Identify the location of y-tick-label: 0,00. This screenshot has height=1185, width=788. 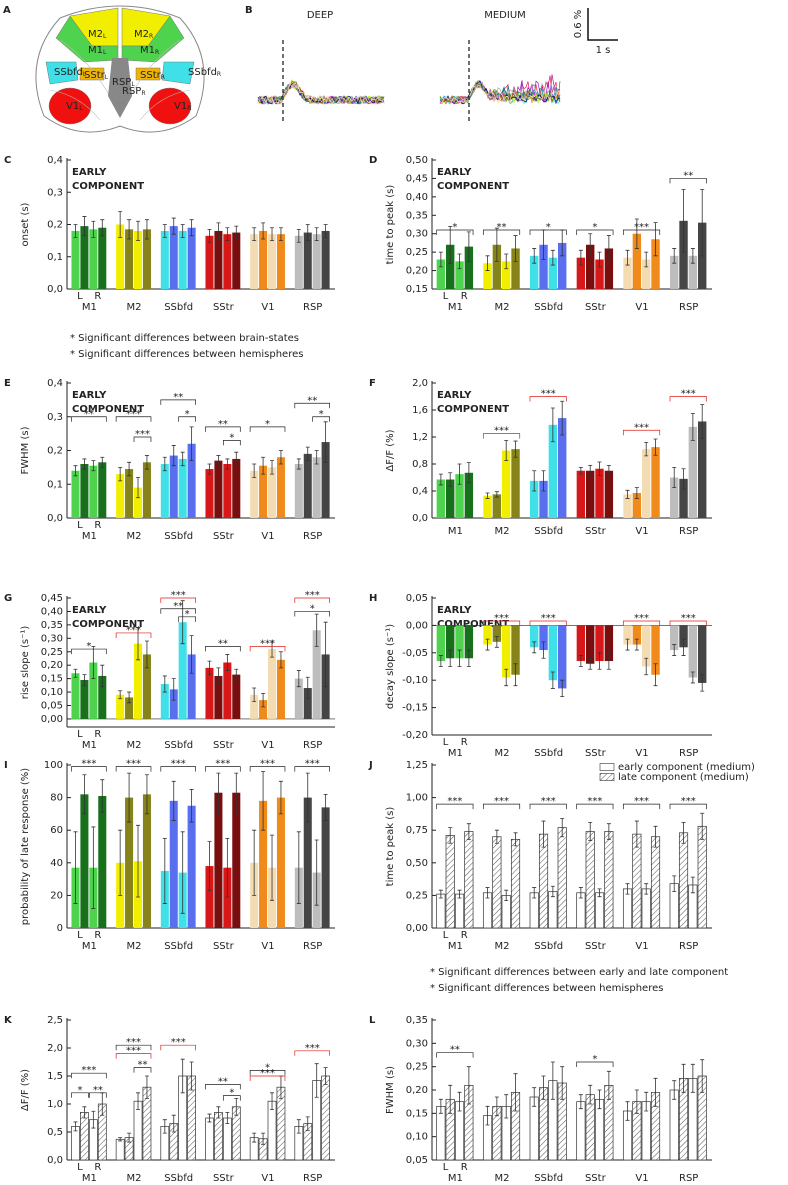
(52, 719).